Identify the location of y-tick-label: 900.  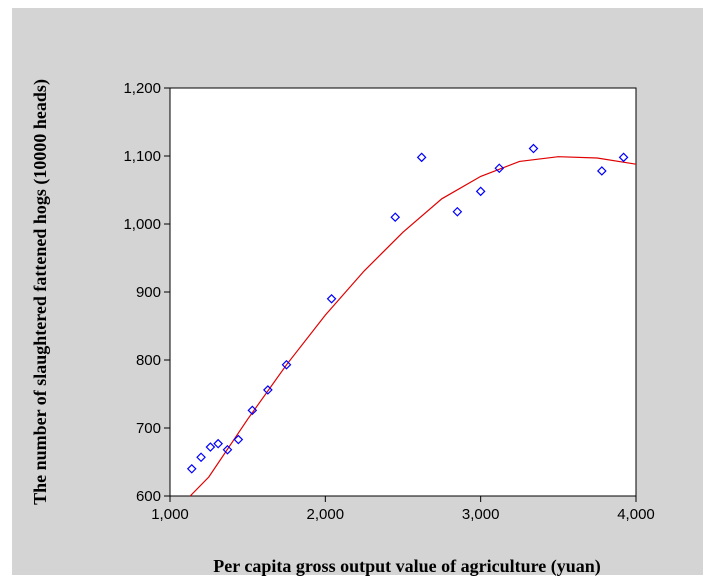
(148, 292).